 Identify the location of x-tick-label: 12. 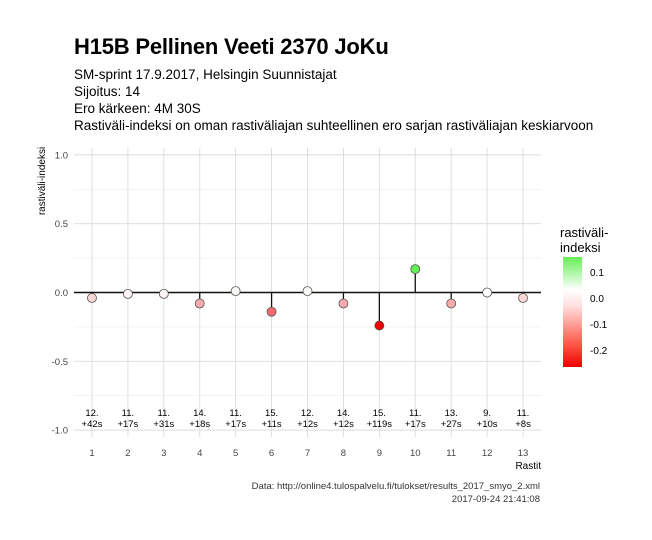
(487, 453).